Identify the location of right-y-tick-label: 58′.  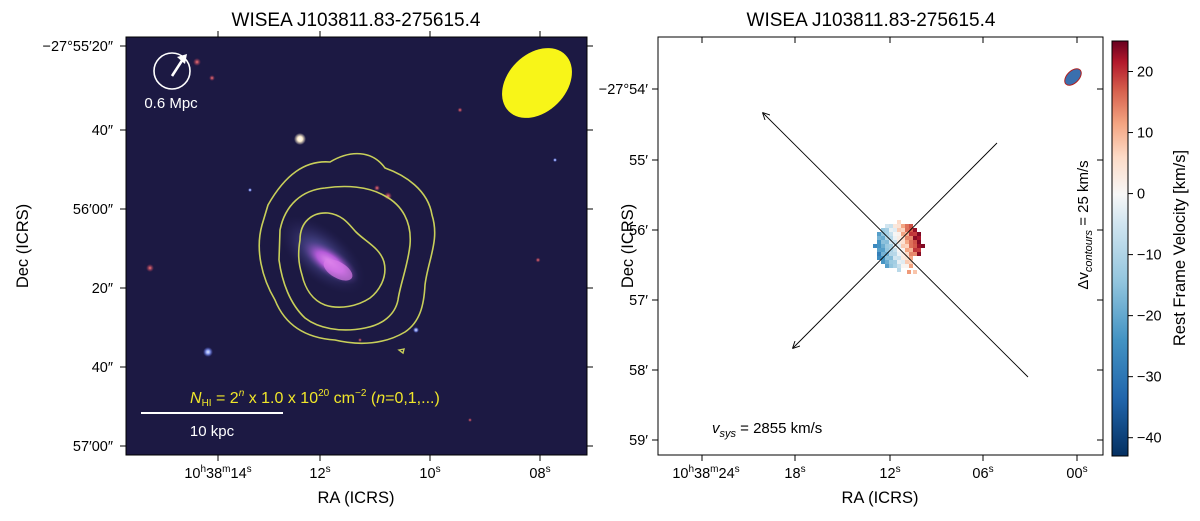
(638, 371).